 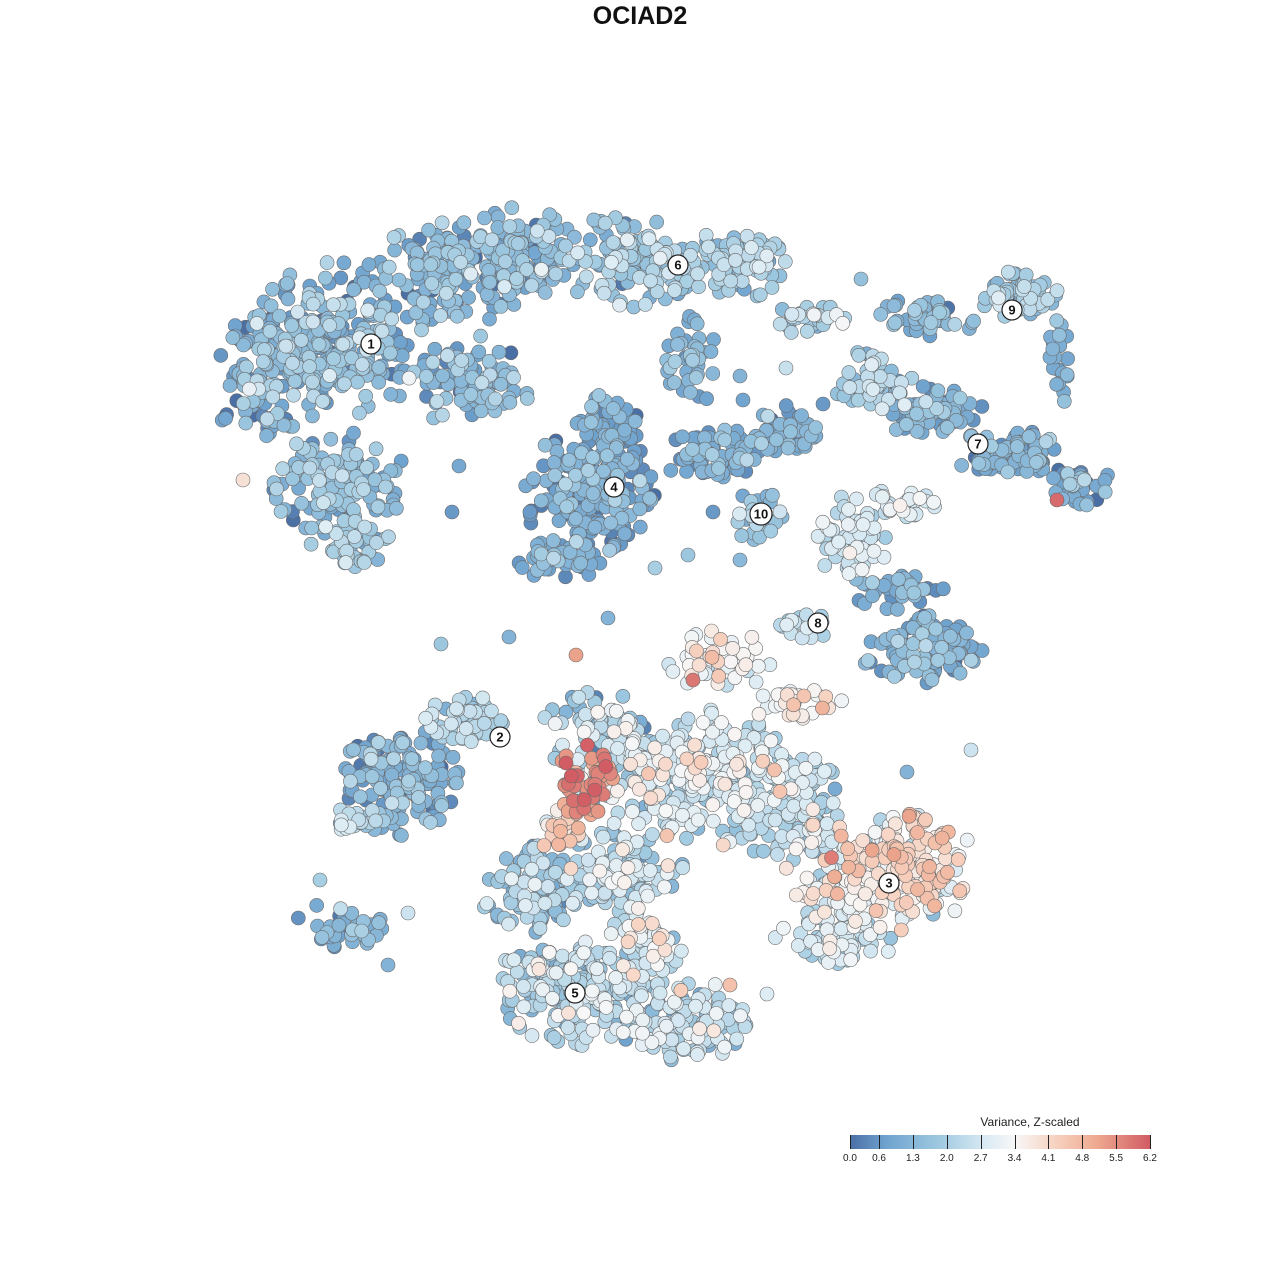 I want to click on legend-color-bar, so click(x=1000, y=1142).